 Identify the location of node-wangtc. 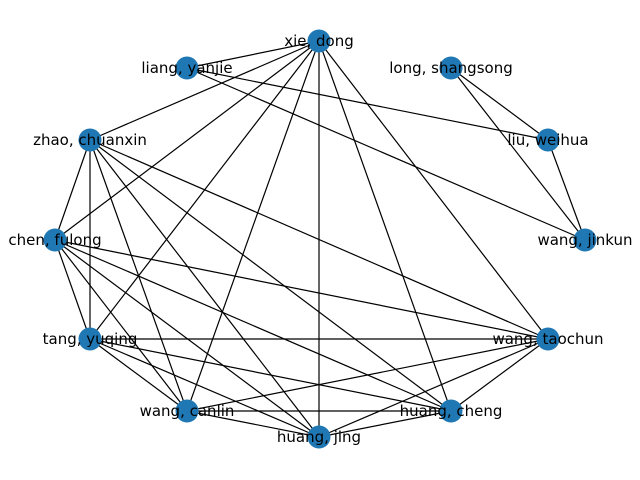
(548, 339).